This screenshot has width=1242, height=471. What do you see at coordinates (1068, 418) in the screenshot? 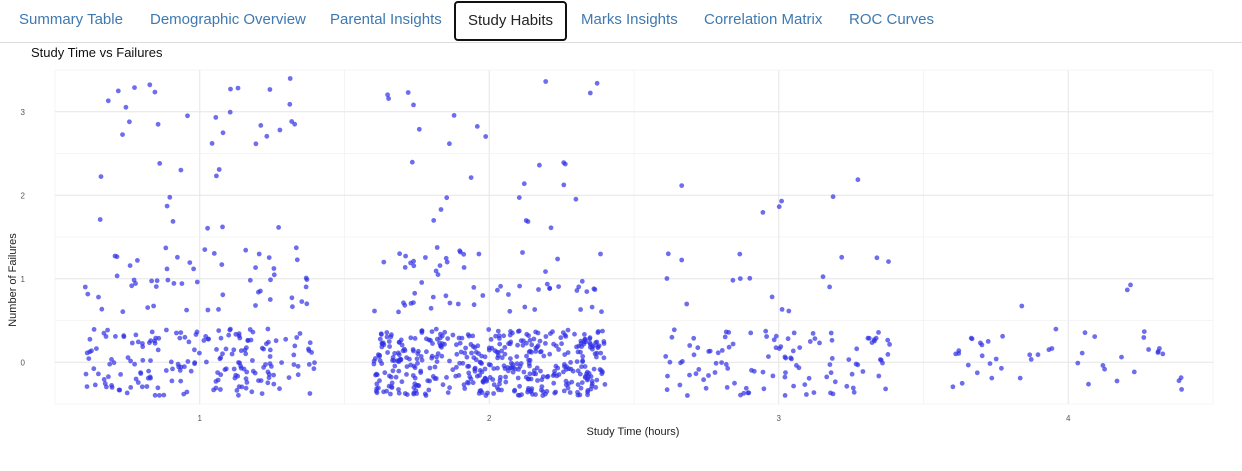
I see `x-tick-label: 4` at bounding box center [1068, 418].